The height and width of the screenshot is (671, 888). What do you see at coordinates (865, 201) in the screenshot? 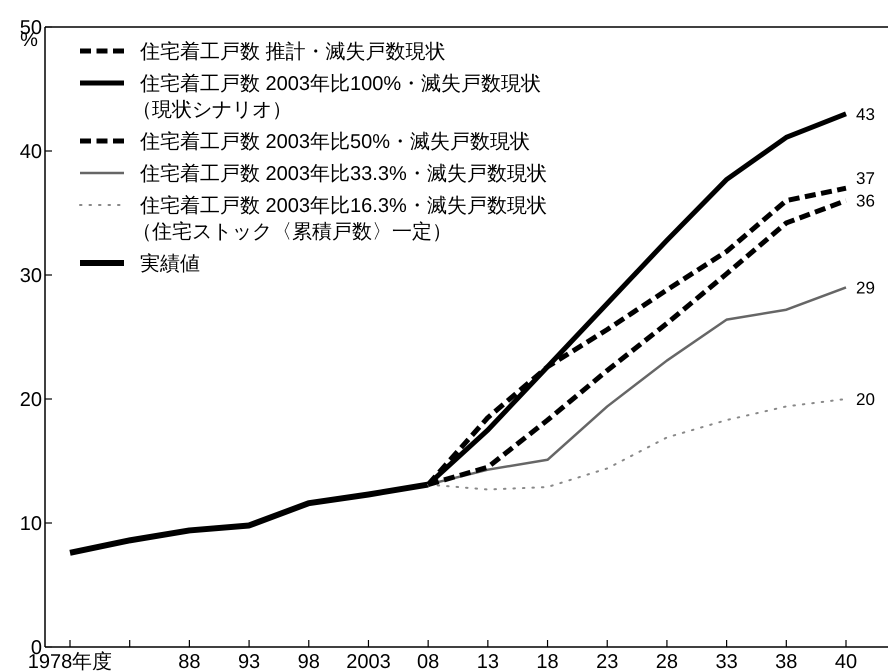
I see `data-label: 36` at bounding box center [865, 201].